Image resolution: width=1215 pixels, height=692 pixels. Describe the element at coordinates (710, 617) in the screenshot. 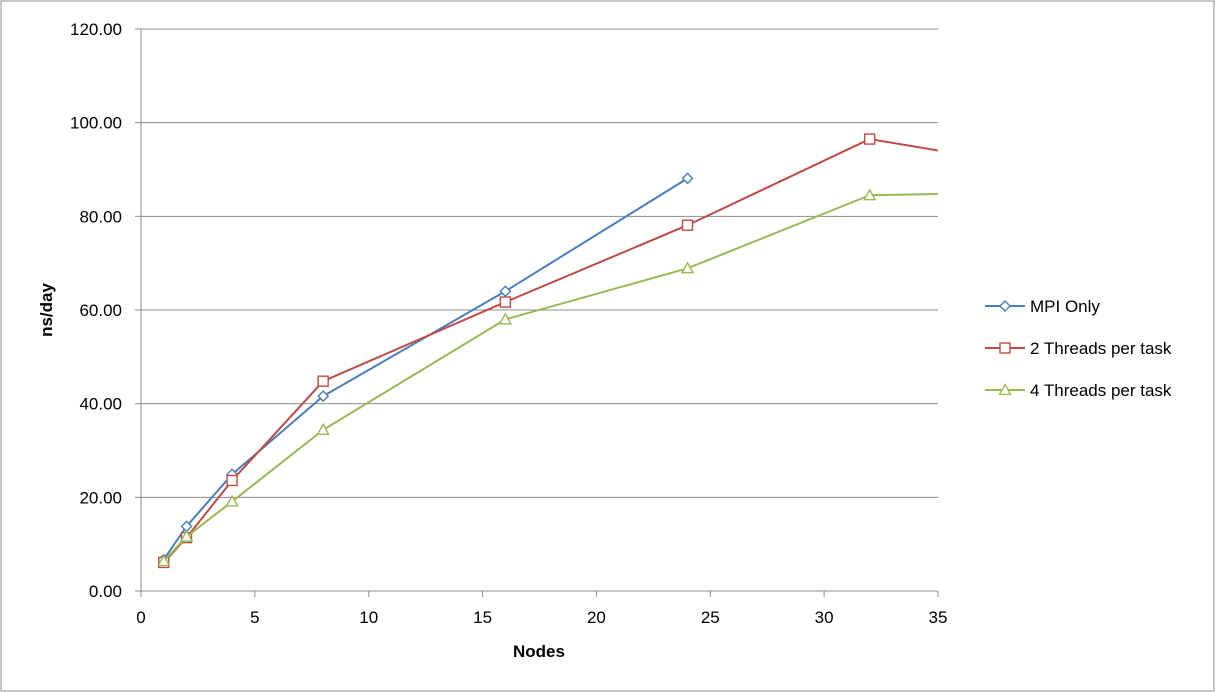

I see `x-tick-label: 25` at that location.